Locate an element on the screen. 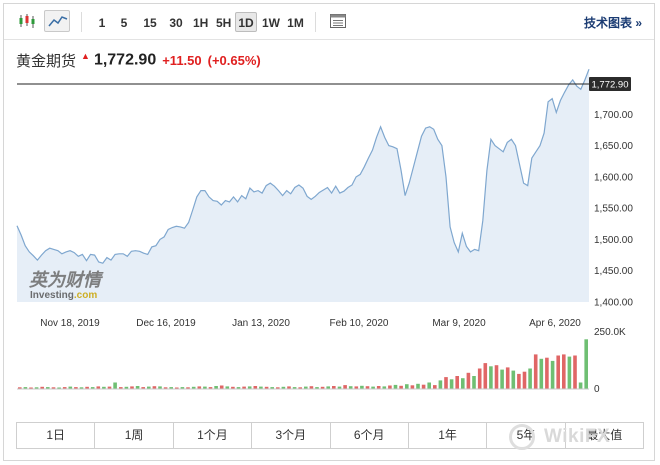 This screenshot has width=660, height=465. interval-5: 5 is located at coordinates (124, 23).